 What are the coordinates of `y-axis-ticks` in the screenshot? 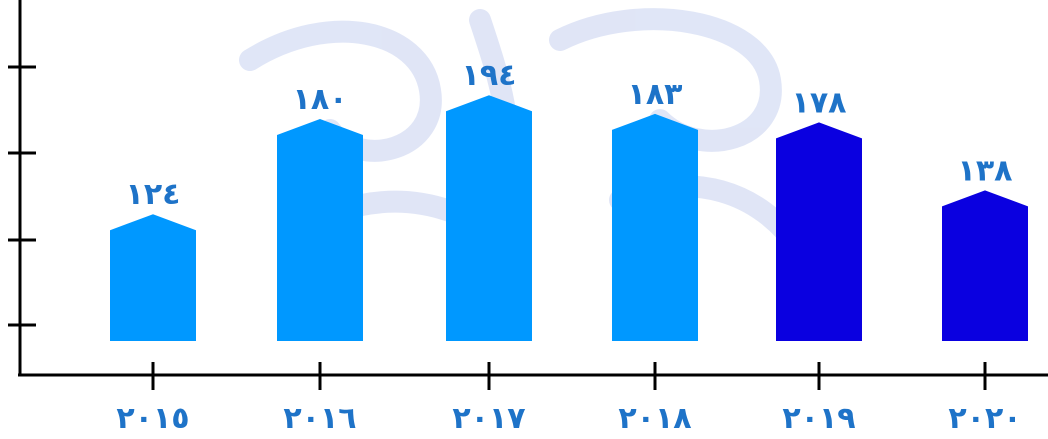 It's located at (22, 196).